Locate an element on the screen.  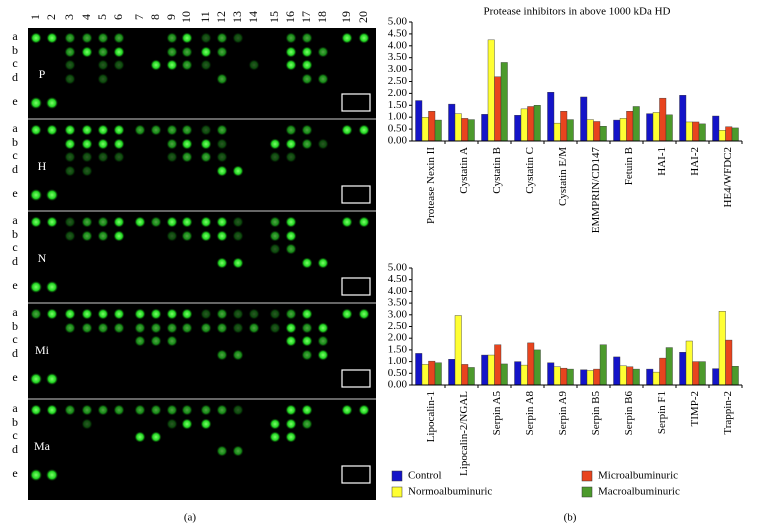
x-tick-label: Cystatin A is located at coordinates (464, 170).